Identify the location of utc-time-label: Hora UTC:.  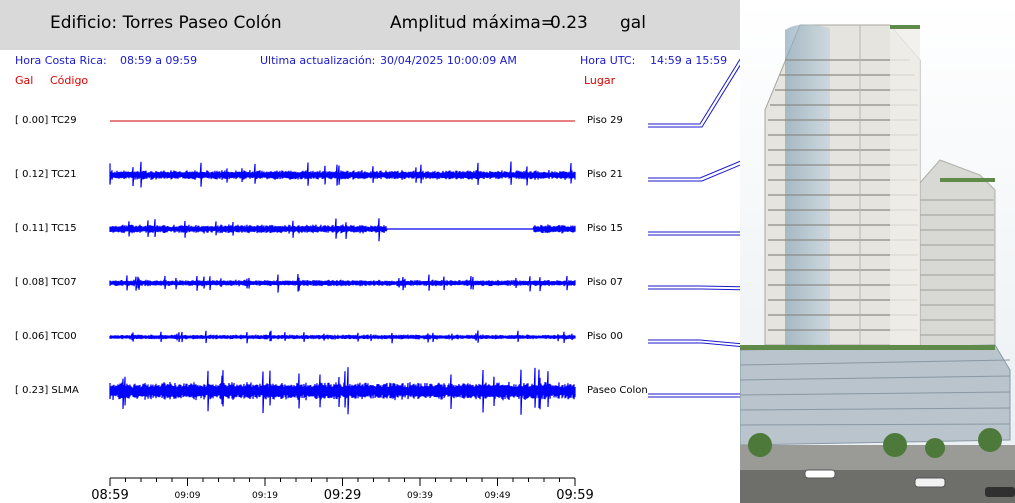
(608, 60).